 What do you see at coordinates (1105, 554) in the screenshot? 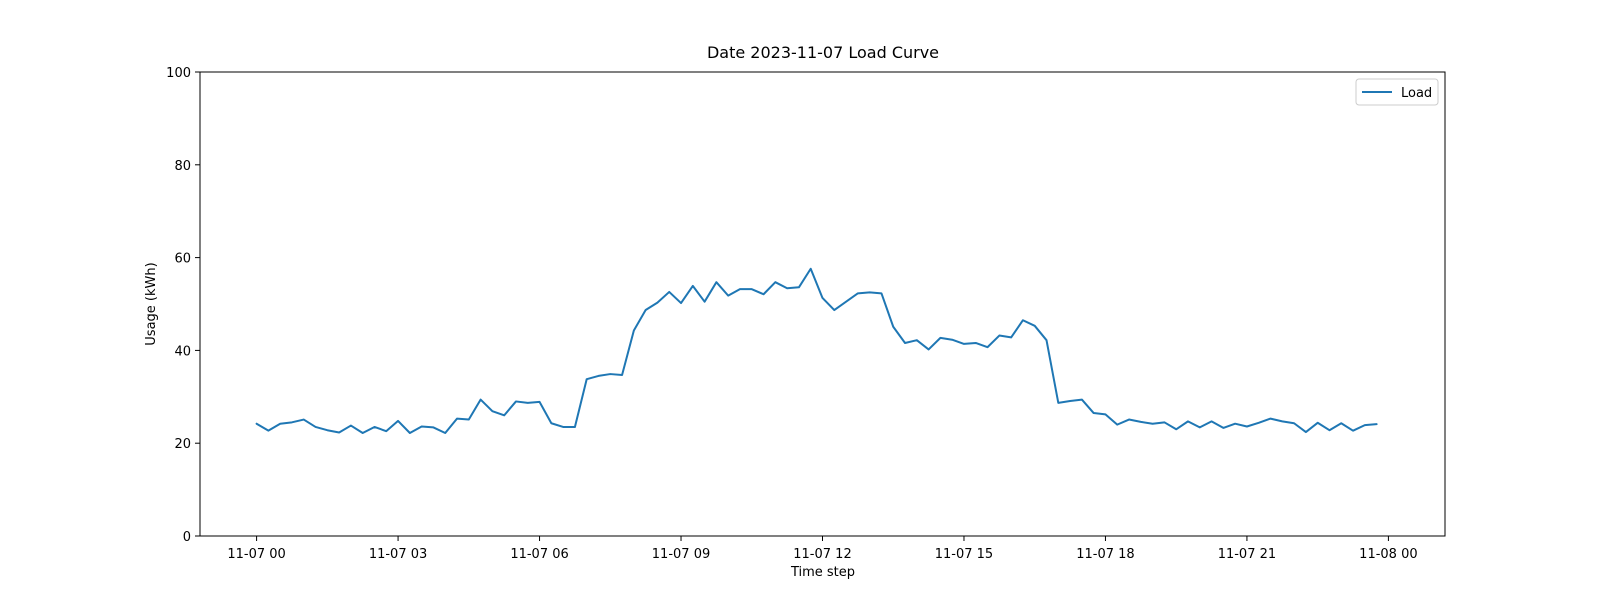
I see `x-tick-label: 11-07 18` at bounding box center [1105, 554].